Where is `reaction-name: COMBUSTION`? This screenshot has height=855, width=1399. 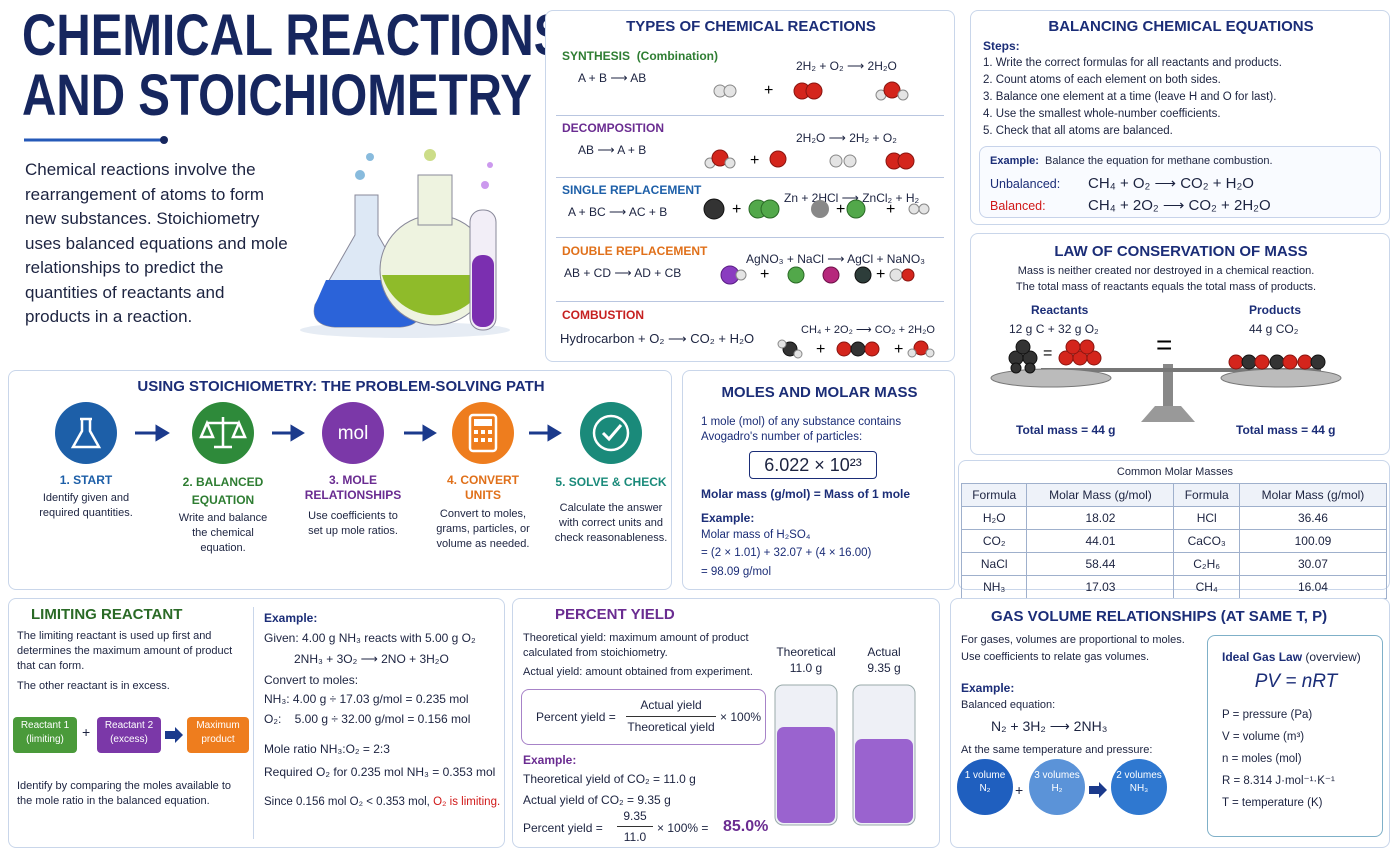
reaction-name: COMBUSTION is located at coordinates (603, 315).